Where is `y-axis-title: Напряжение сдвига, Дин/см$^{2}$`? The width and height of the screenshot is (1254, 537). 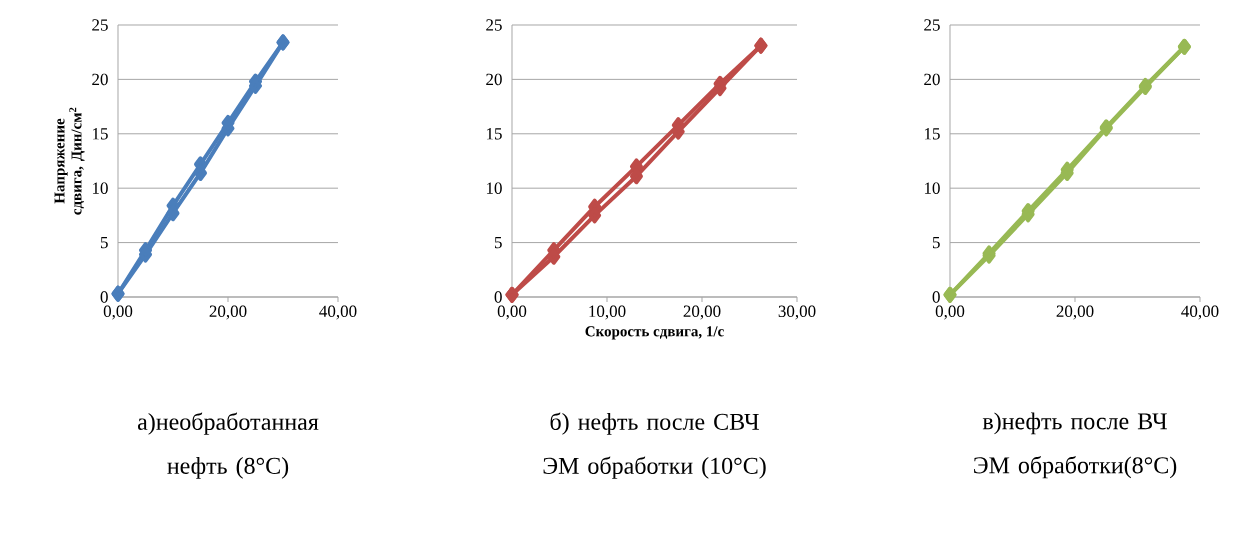
y-axis-title: Напряжение сдвига, Дин/см$^{2}$ is located at coordinates (69, 161).